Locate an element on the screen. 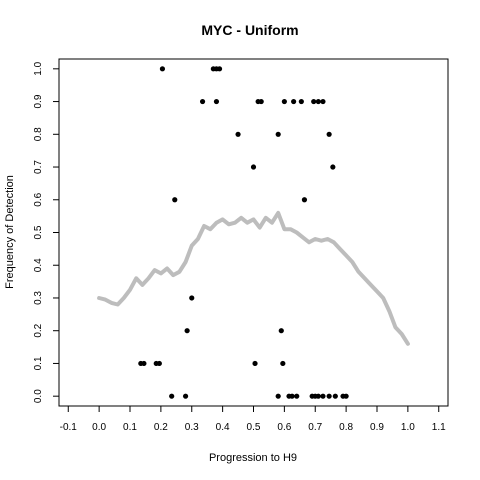 The height and width of the screenshot is (480, 480). y-tick-label: 0.2 is located at coordinates (38, 330).